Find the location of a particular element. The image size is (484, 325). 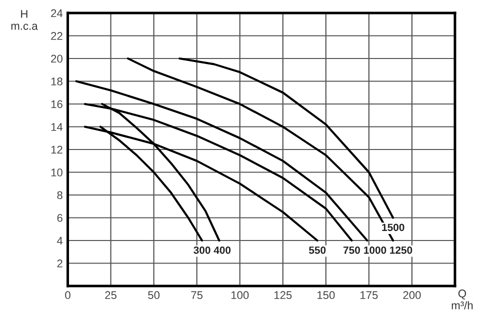

series-label: 300 is located at coordinates (202, 250).